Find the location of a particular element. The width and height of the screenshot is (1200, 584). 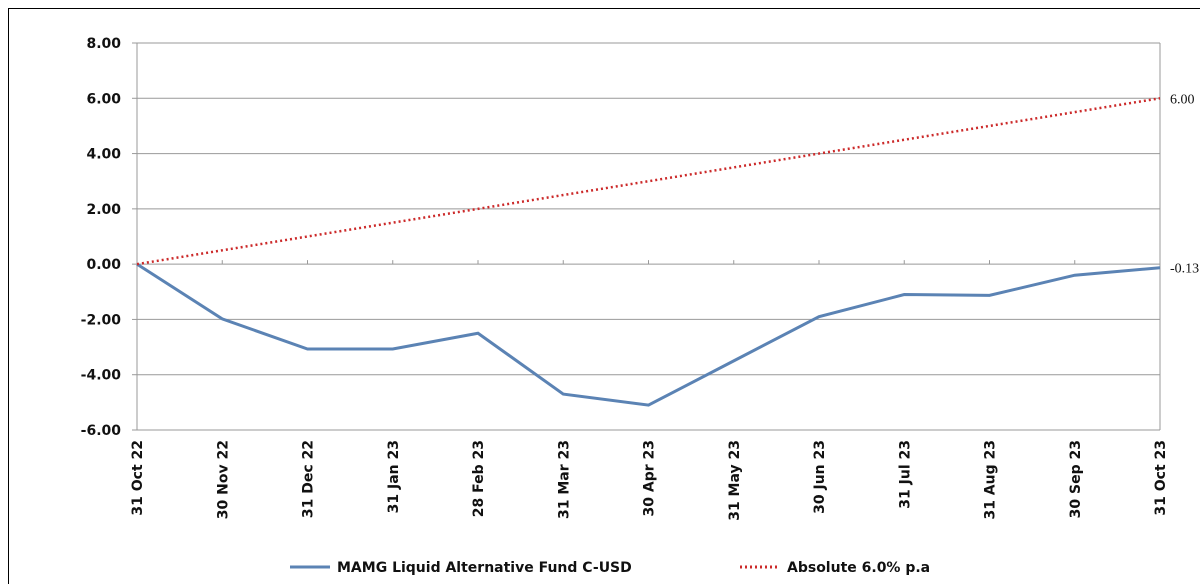

x-tick-label: 31 Jul 23 is located at coordinates (905, 474).